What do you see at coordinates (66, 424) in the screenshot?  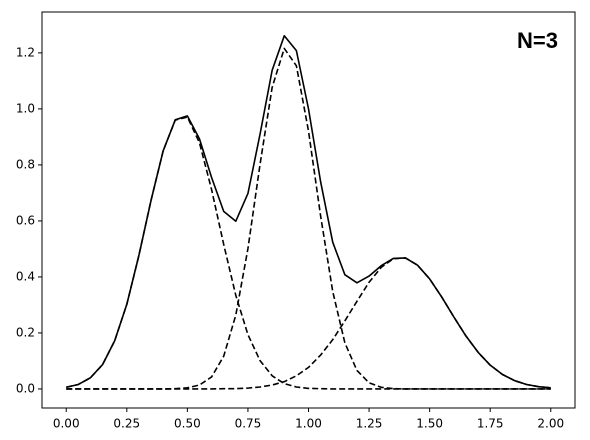 I see `x-tick-label: 0.00` at bounding box center [66, 424].